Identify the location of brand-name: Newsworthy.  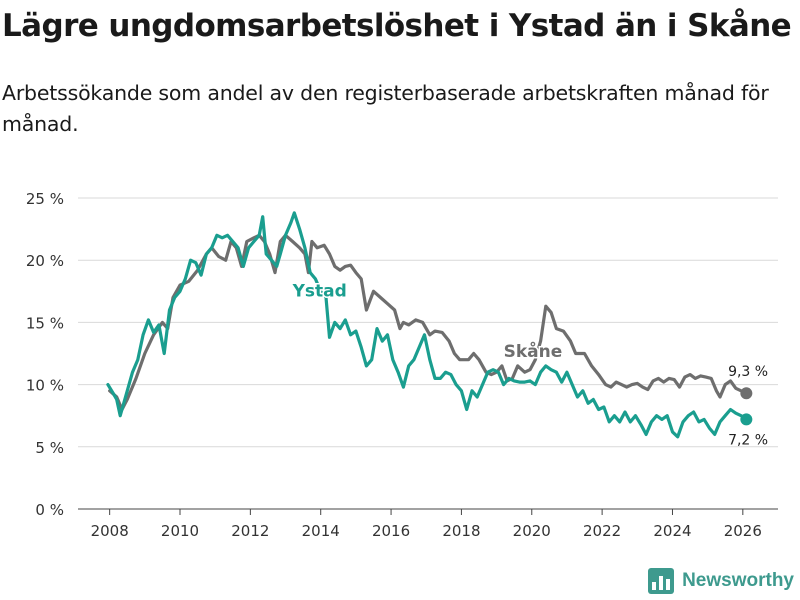
(738, 580).